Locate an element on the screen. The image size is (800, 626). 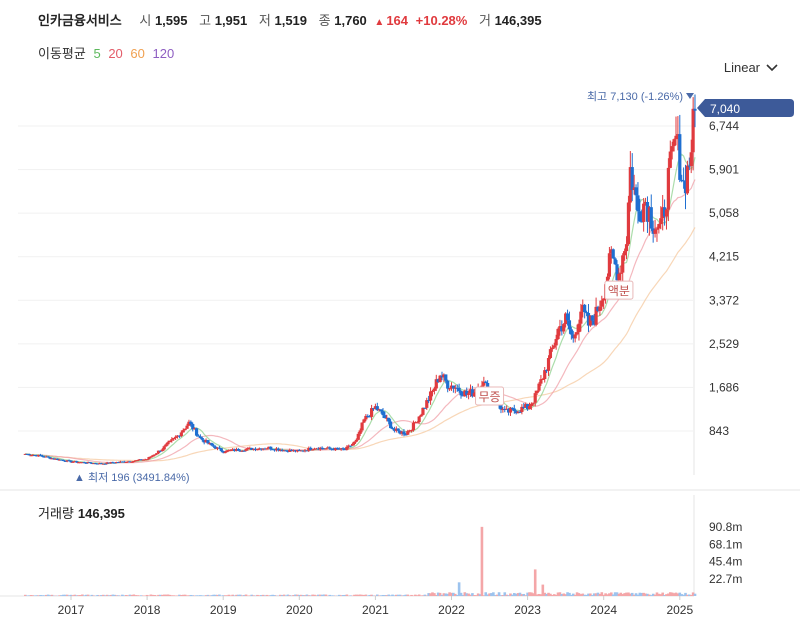
volume-label: 거 is located at coordinates (484, 20).